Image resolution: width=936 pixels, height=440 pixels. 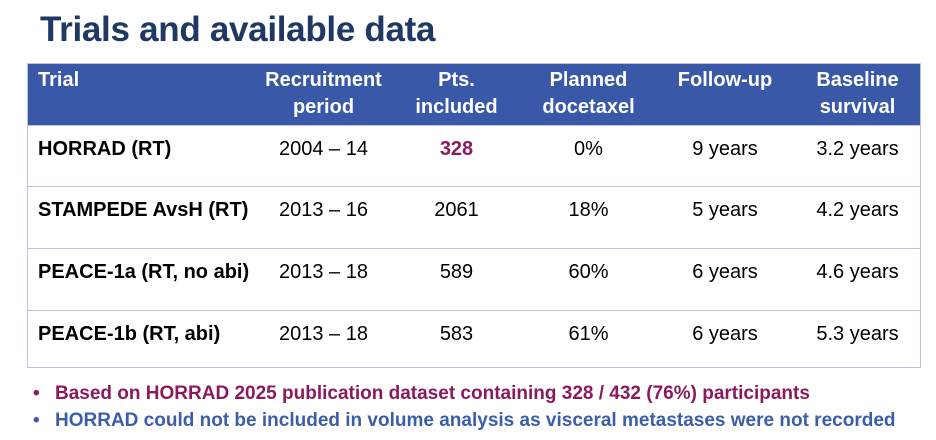 I want to click on cell-follow-up: 9 years, so click(x=725, y=149).